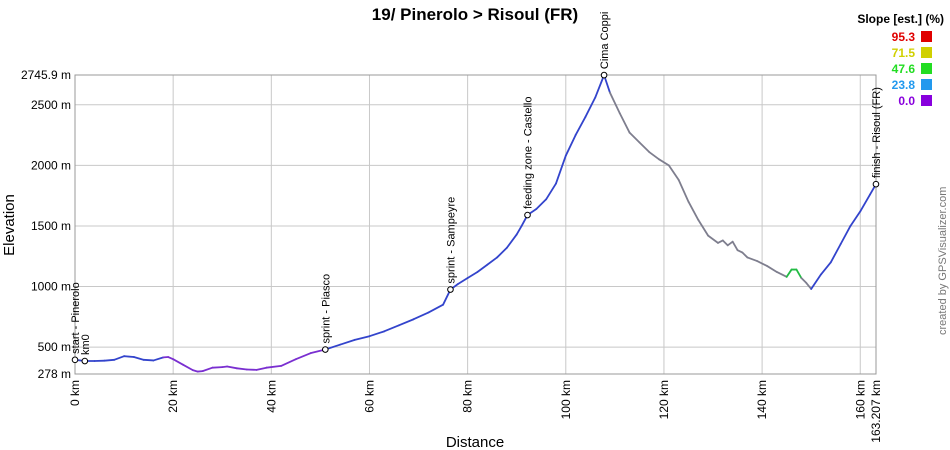 The image size is (950, 450). What do you see at coordinates (451, 240) in the screenshot?
I see `waypoint-label: sprint - Sampeyre` at bounding box center [451, 240].